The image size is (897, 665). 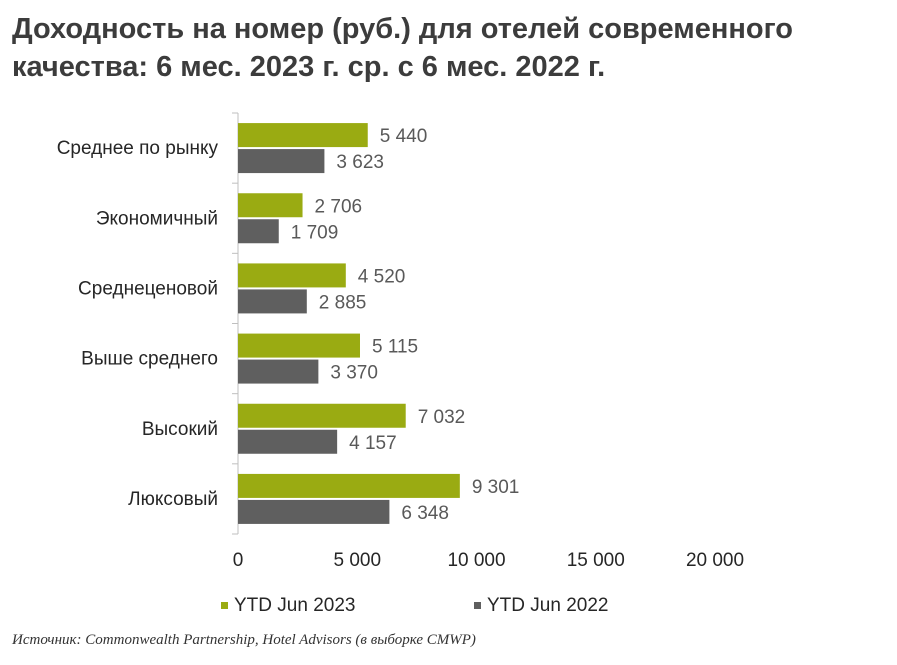 I want to click on x-tick-label: 0, so click(x=238, y=560).